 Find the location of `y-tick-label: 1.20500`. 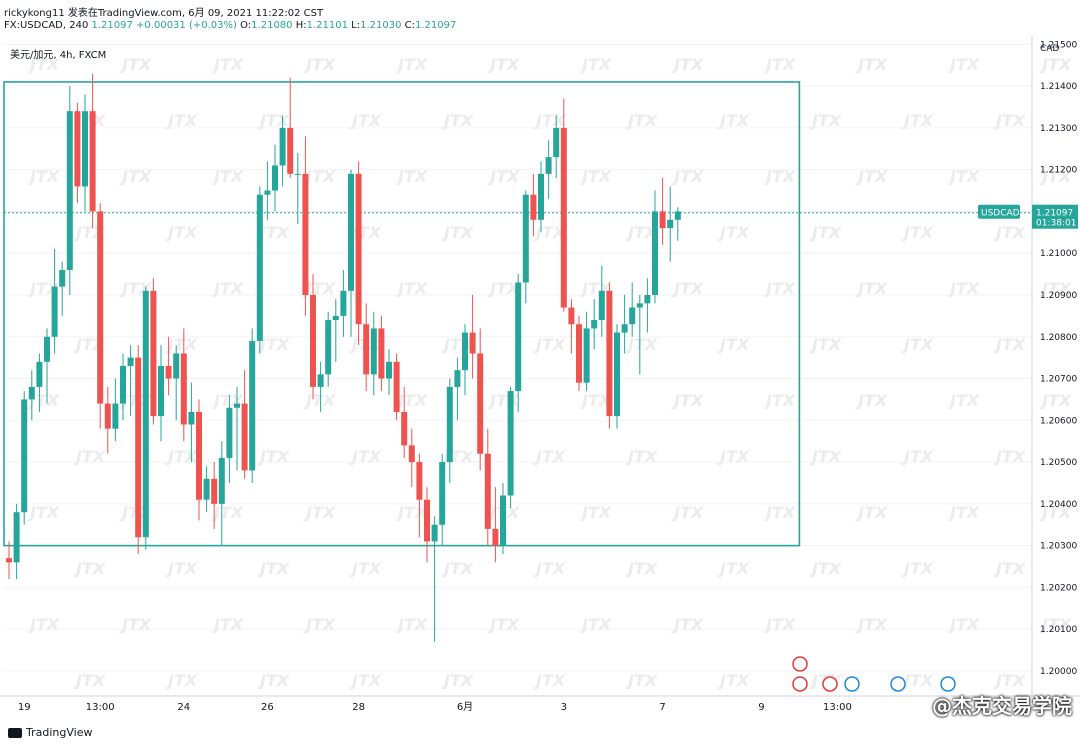

y-tick-label: 1.20500 is located at coordinates (1058, 463).